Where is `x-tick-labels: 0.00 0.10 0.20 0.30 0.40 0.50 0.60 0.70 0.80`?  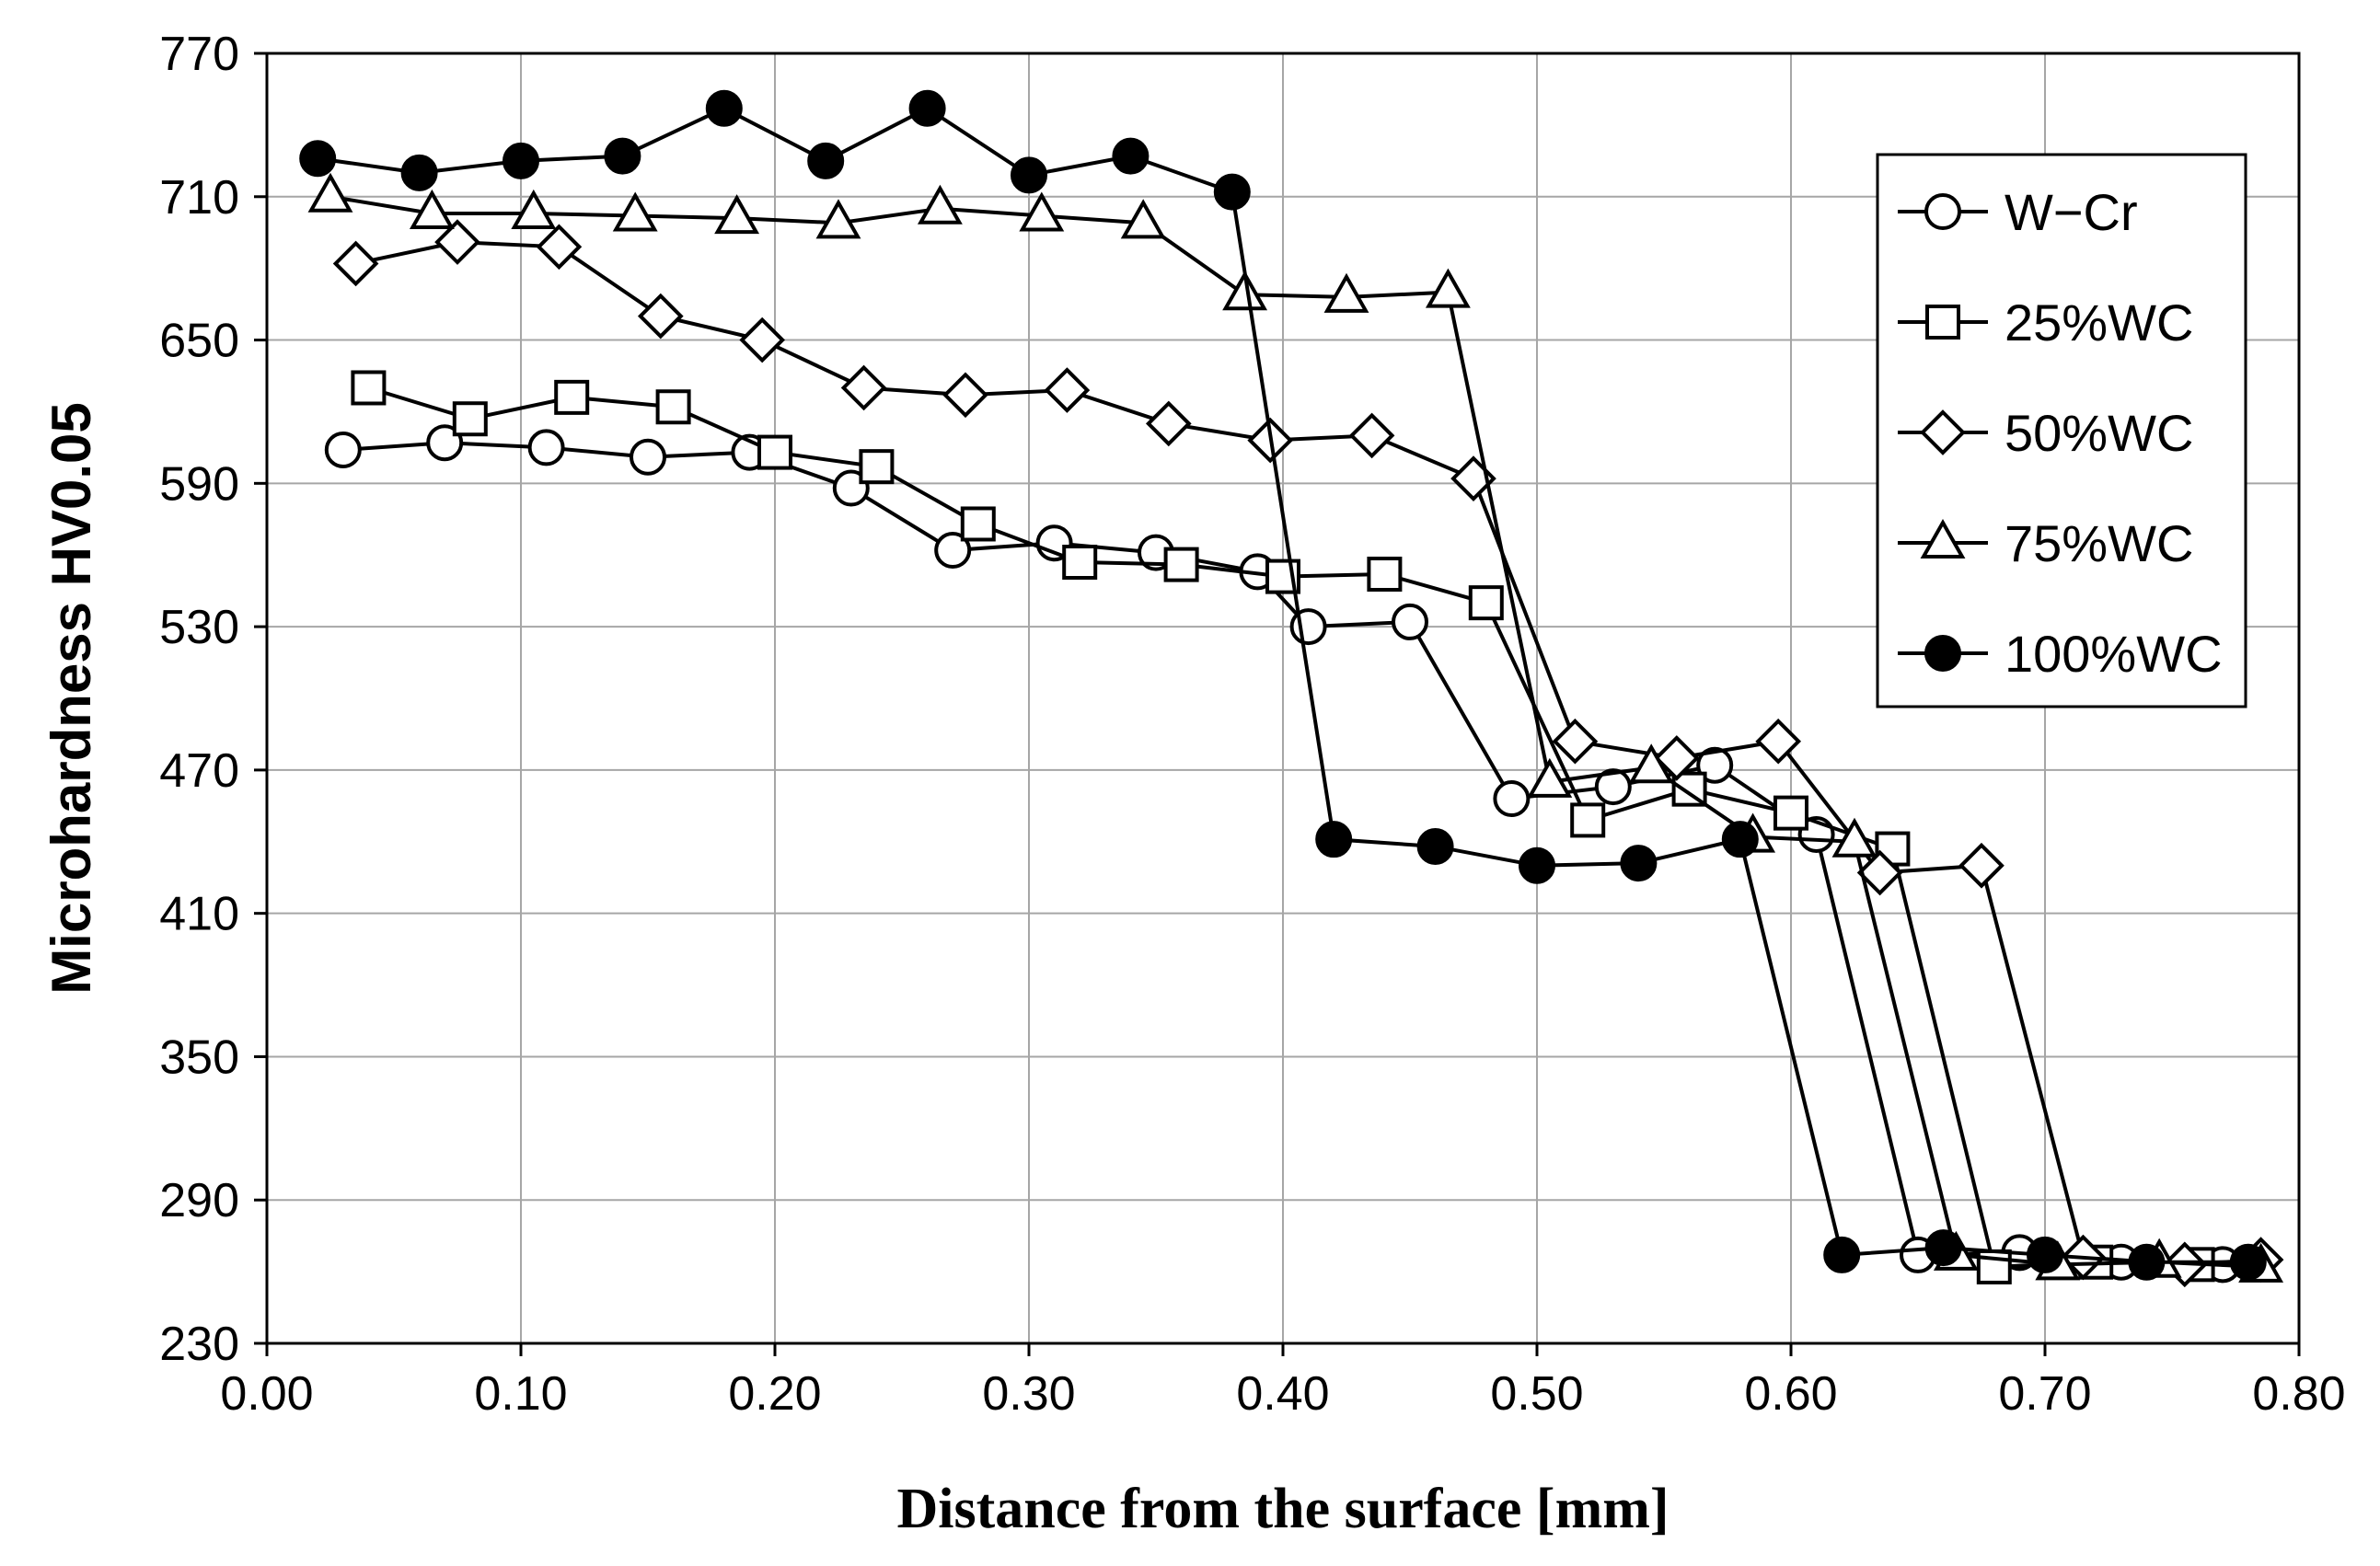
x-tick-labels: 0.00 0.10 0.20 0.30 0.40 0.50 0.60 0.70 0.80 is located at coordinates (1283, 1382).